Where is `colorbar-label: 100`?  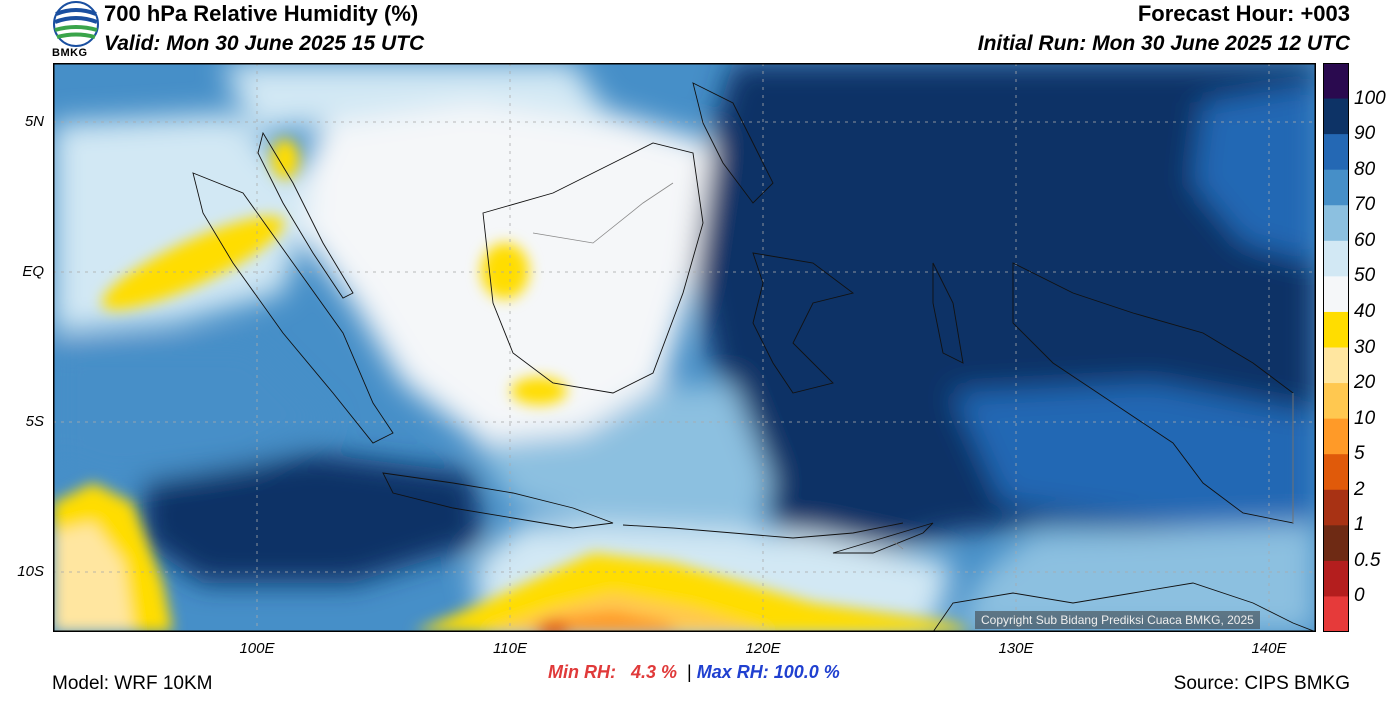
colorbar-label: 100 is located at coordinates (1370, 98).